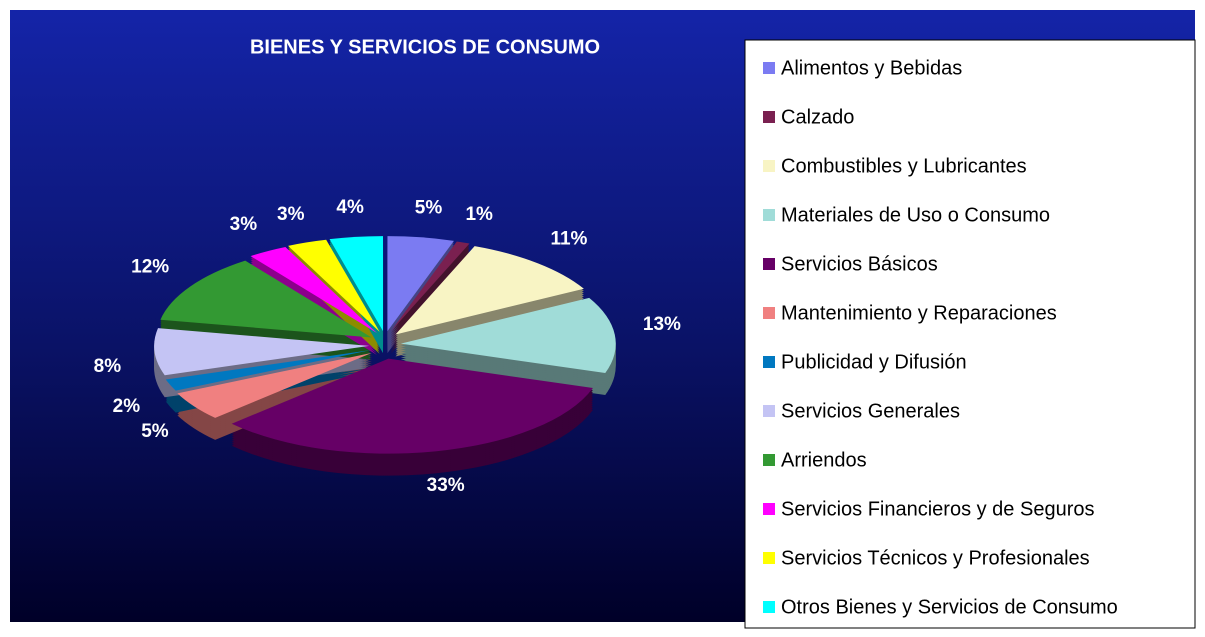 The image size is (1205, 637). Describe the element at coordinates (385, 345) in the screenshot. I see `pie-tops` at that location.